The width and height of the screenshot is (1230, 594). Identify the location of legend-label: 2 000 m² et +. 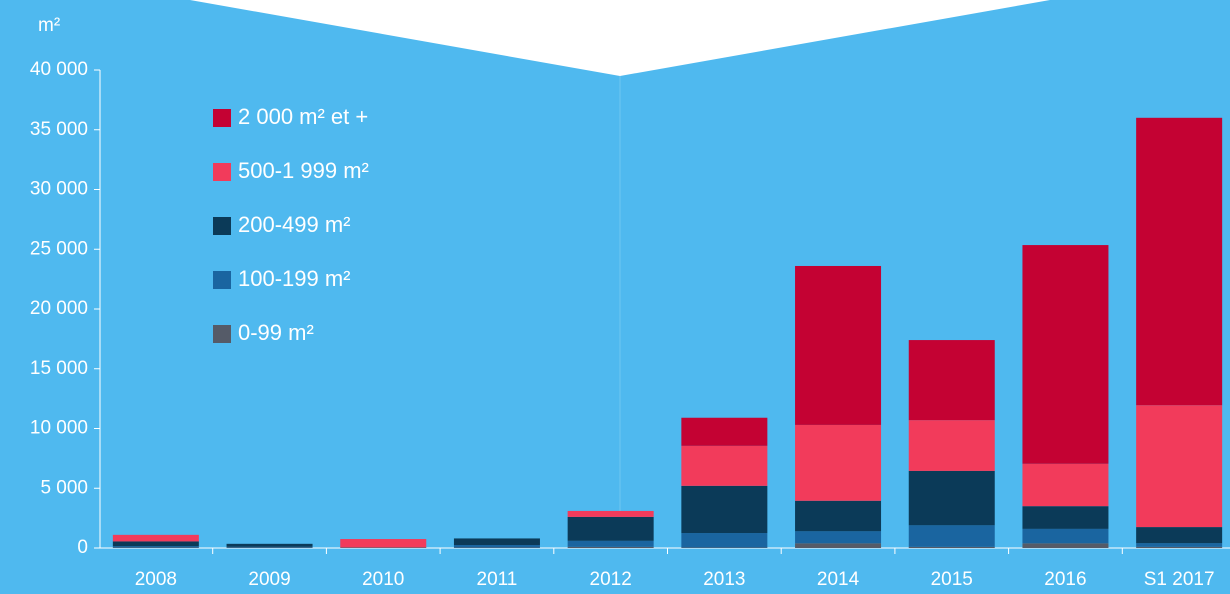
(303, 116).